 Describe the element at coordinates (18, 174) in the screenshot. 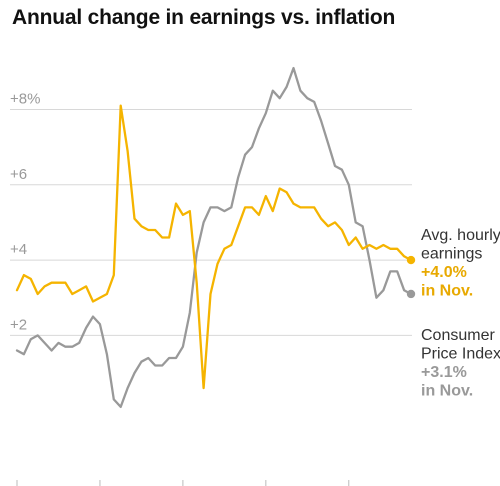

I see `y-tick-label: +6` at that location.